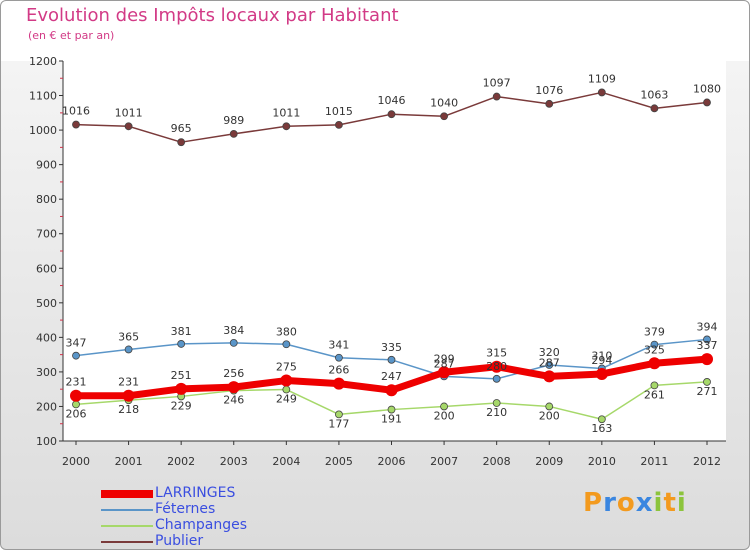  I want to click on y-tick-label: 700, so click(46, 234).